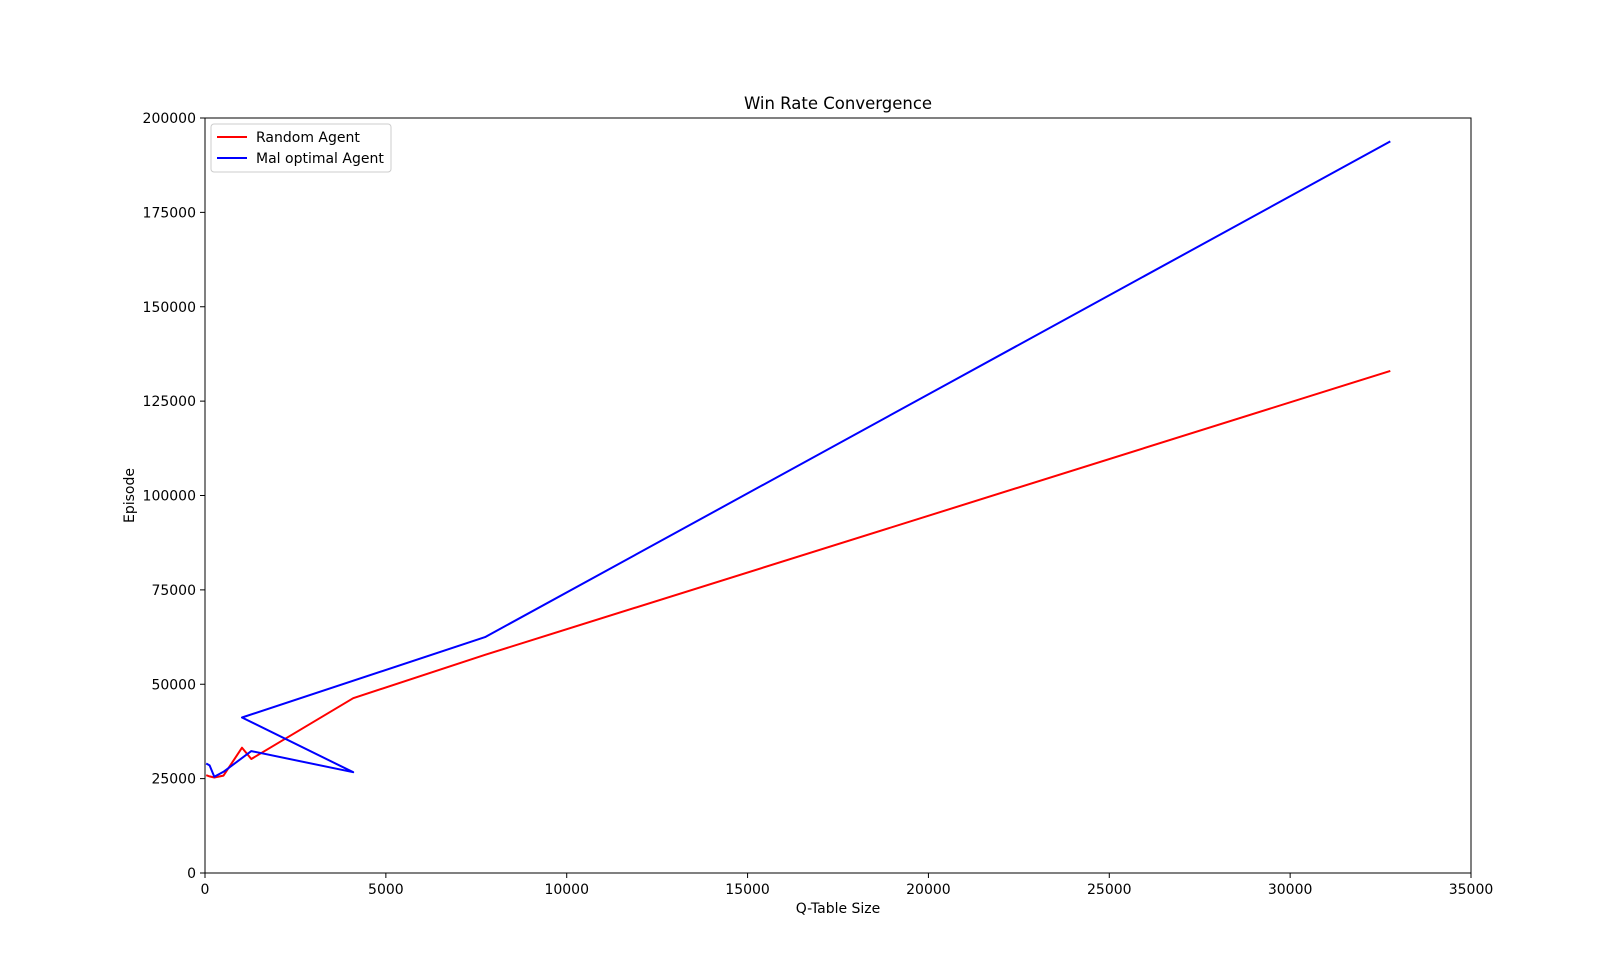 The image size is (1620, 972). Describe the element at coordinates (308, 138) in the screenshot. I see `legend-label: Random Agent` at that location.